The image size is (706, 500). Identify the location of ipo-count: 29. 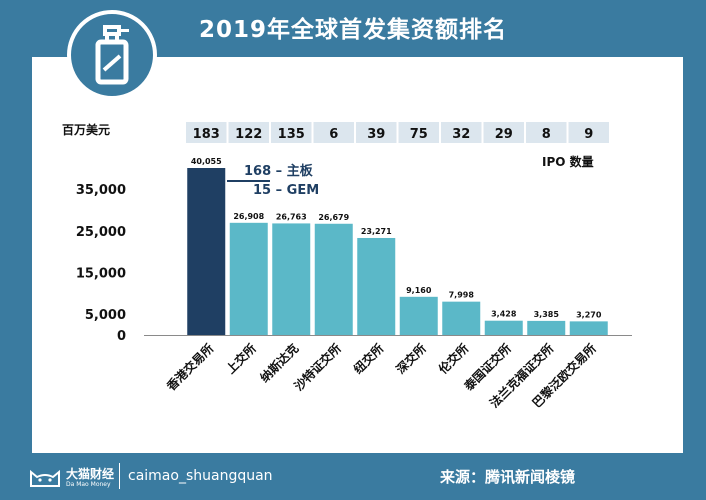
(504, 134).